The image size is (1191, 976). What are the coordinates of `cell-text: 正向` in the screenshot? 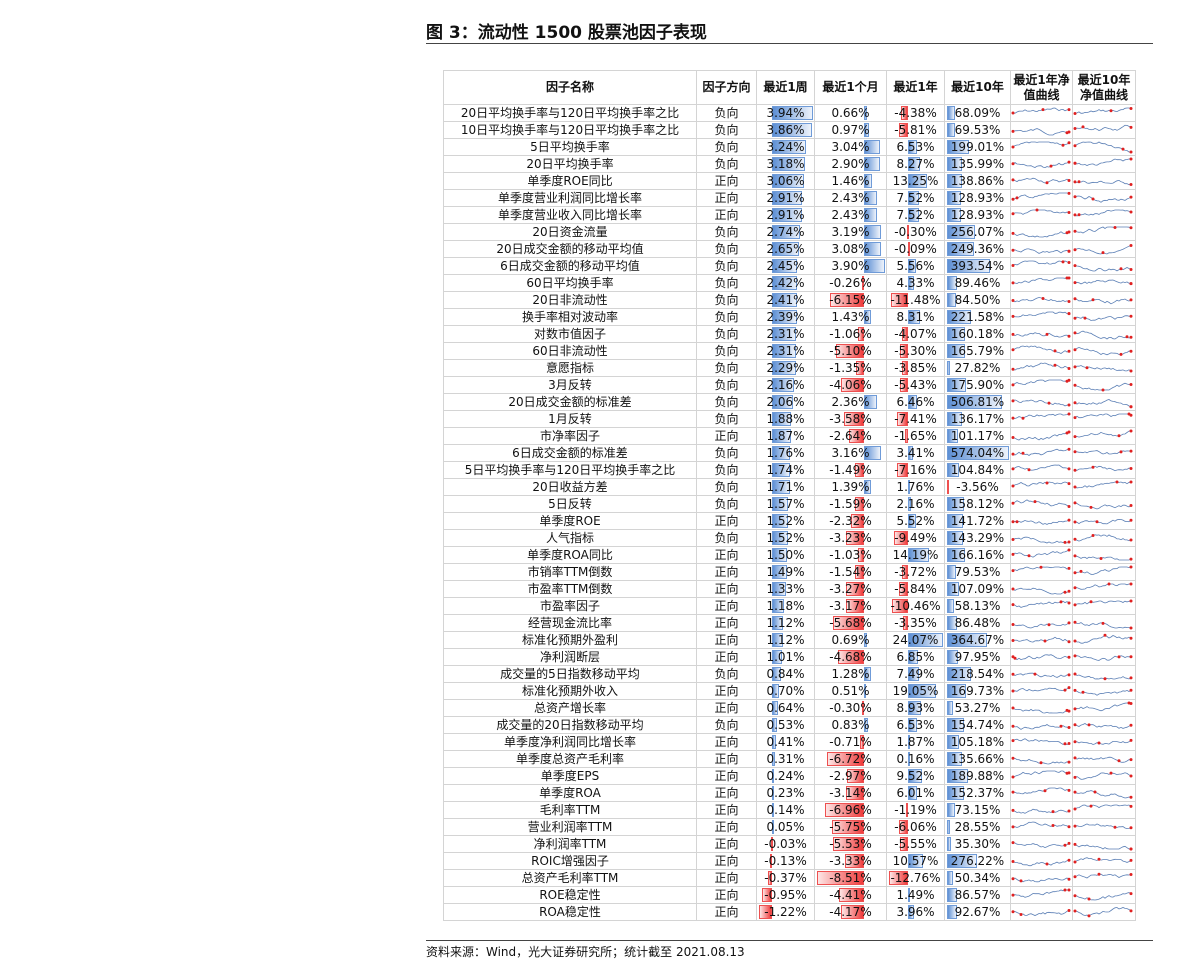 It's located at (726, 521).